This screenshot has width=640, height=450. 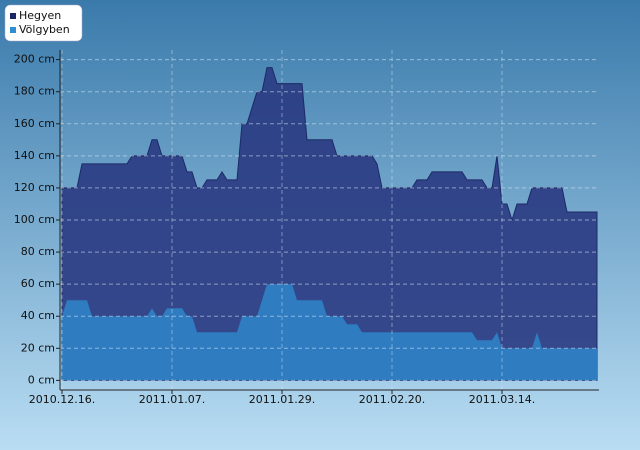 I want to click on y-tick-label: 40 cm, so click(x=38, y=315).